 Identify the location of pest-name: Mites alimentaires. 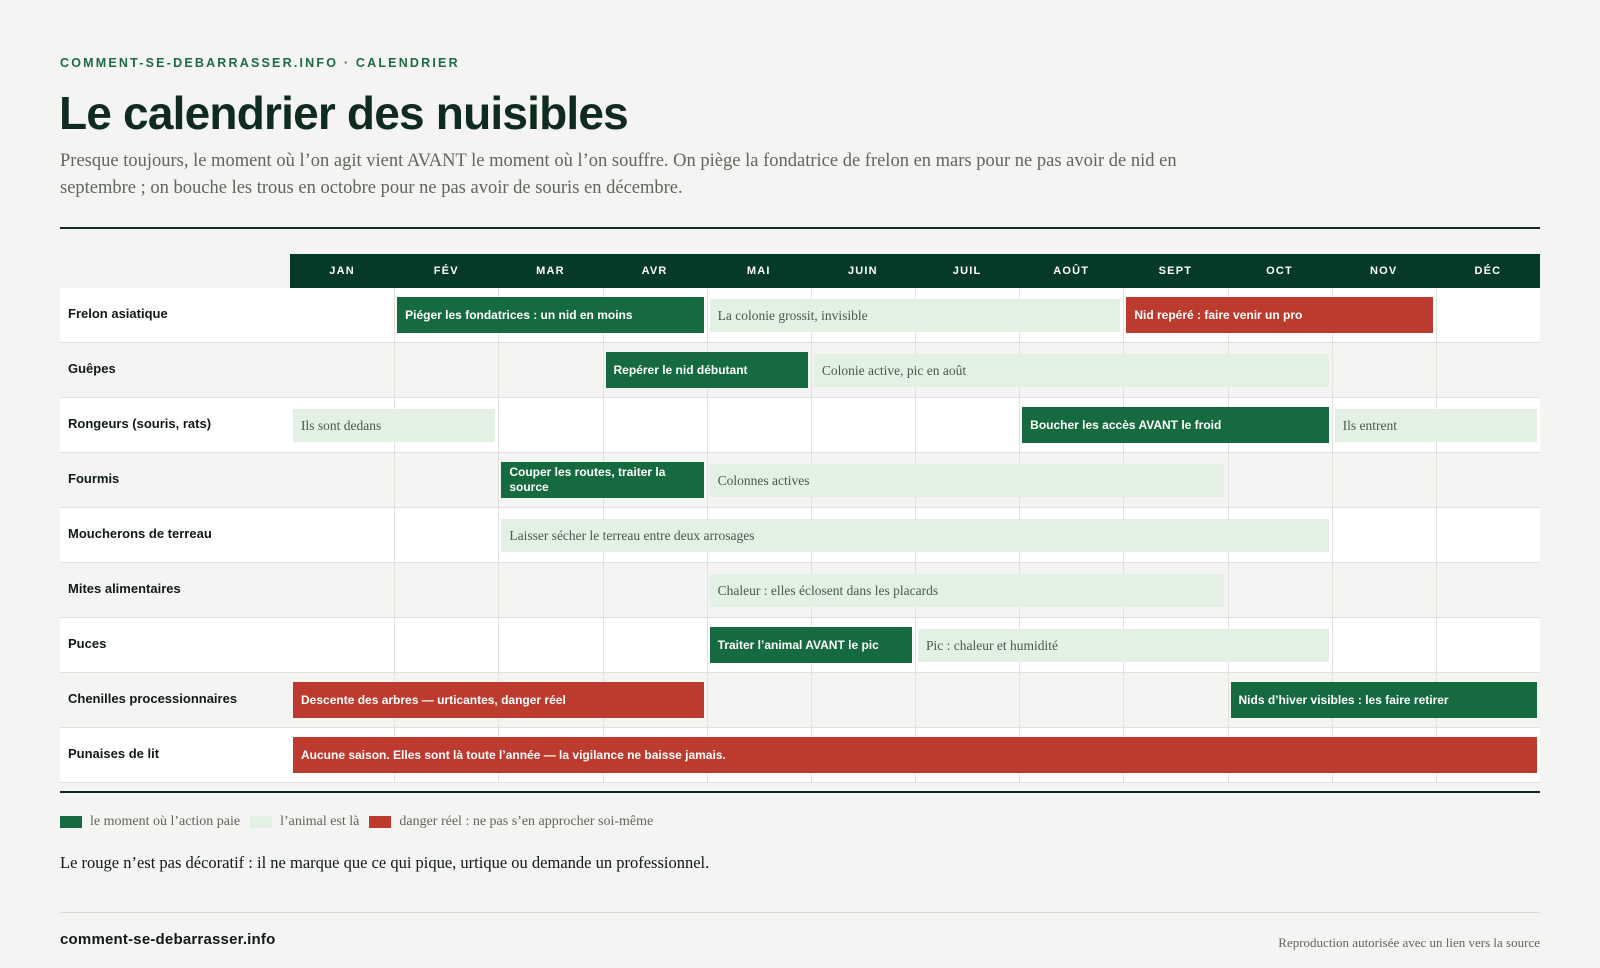
(124, 588).